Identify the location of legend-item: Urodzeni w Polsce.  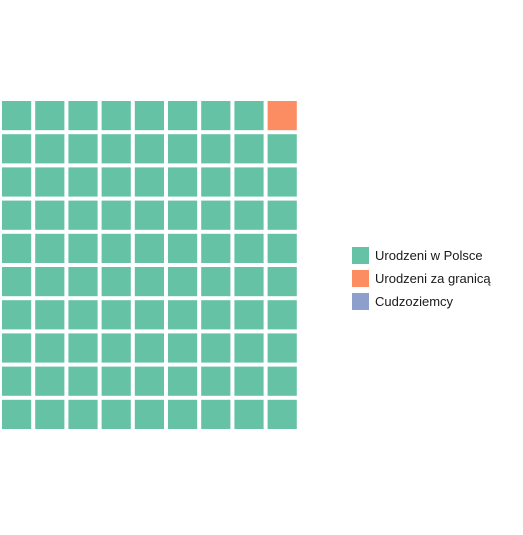
(421, 255).